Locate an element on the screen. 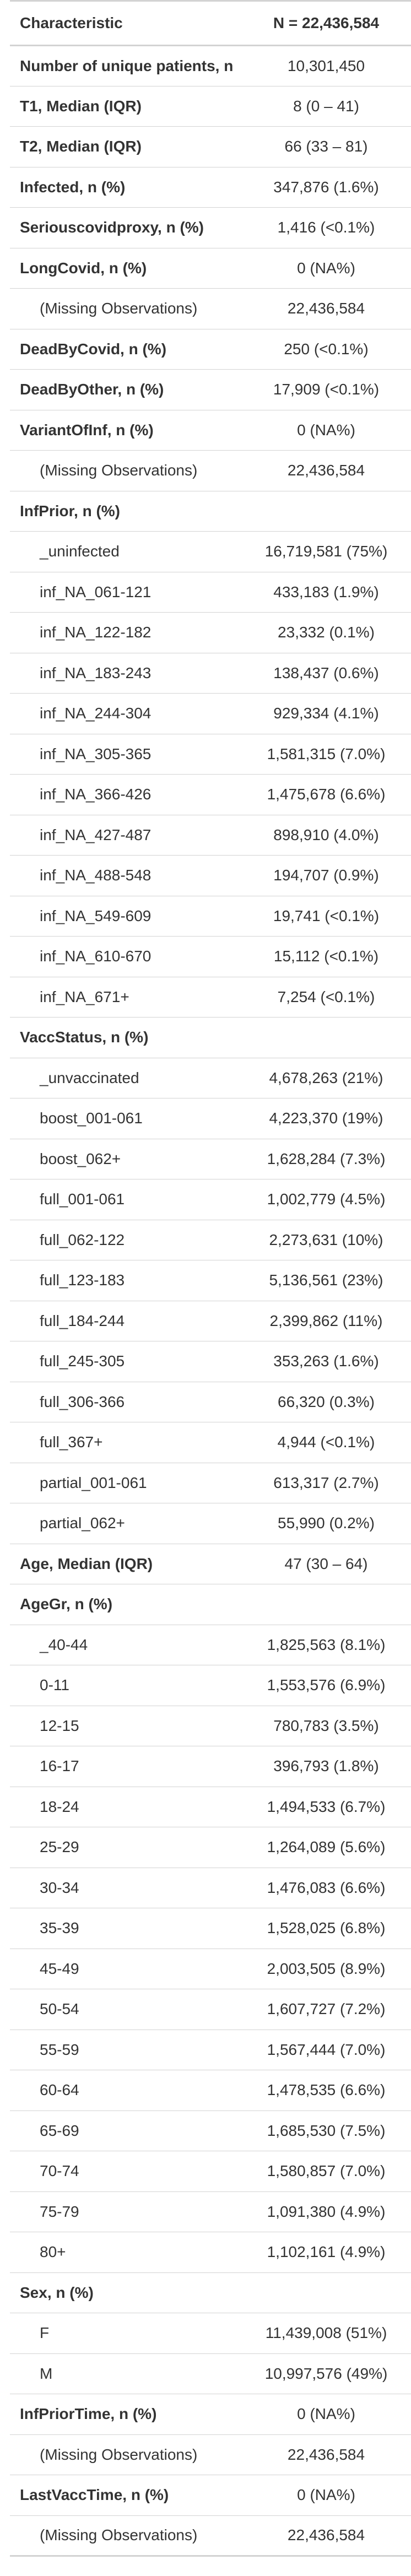 The height and width of the screenshot is (2576, 411). table-row-level: 16-17 396,793 (1.8%) is located at coordinates (210, 1766).